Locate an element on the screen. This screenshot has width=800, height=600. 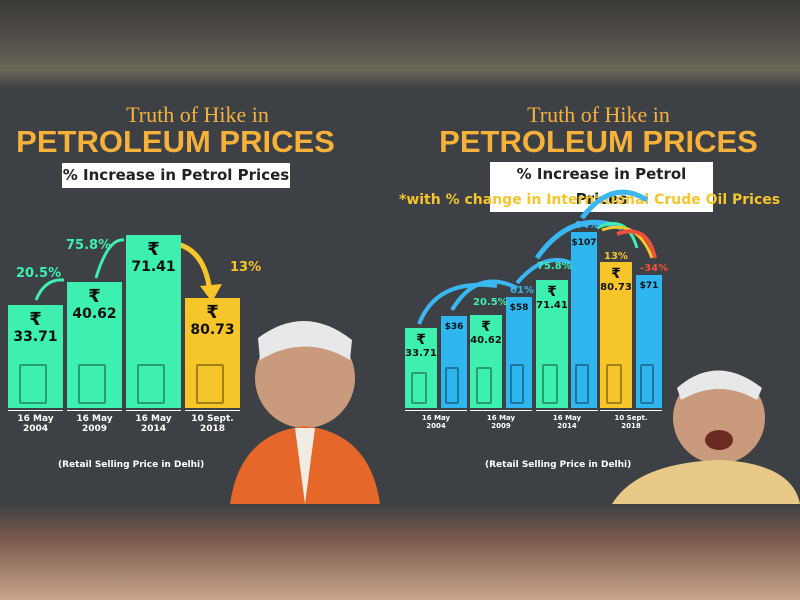
crude-change: -34% is located at coordinates (654, 268).